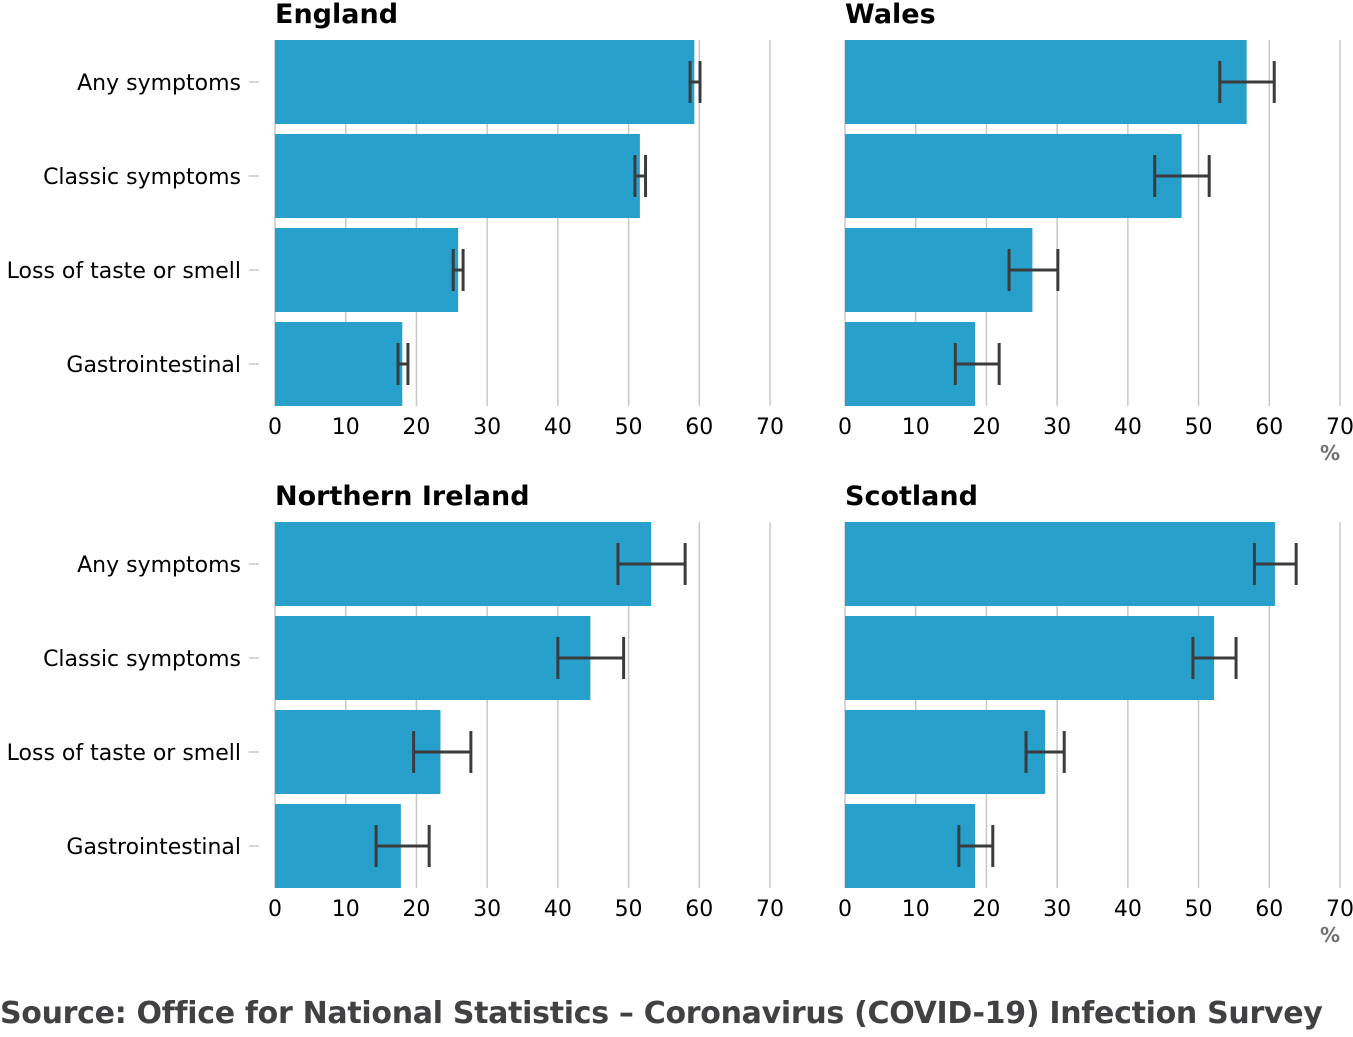  Describe the element at coordinates (911, 496) in the screenshot. I see `panel-title: Scotland` at that location.